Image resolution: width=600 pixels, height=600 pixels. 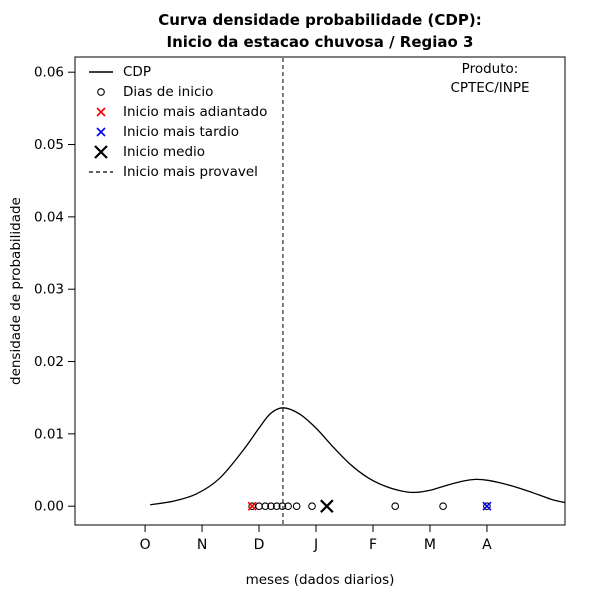 I want to click on x-tick-label: O, so click(x=145, y=545).